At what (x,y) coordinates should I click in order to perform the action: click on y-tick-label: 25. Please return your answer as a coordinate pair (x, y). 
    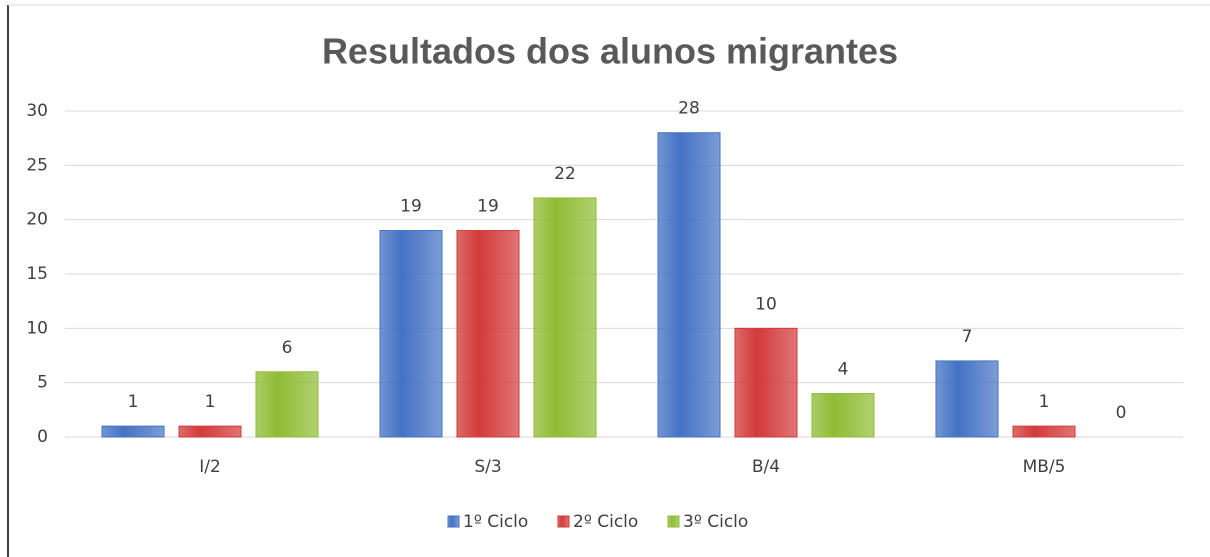
    Looking at the image, I should click on (37, 165).